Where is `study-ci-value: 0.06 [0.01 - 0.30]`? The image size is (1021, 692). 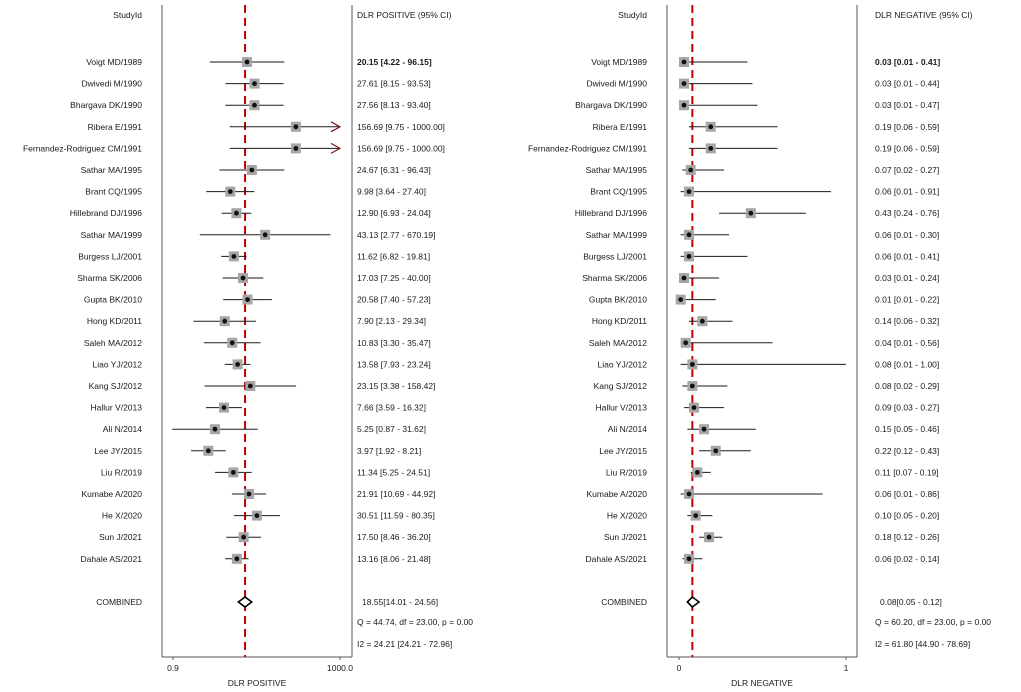
study-ci-value: 0.06 [0.01 - 0.30] is located at coordinates (907, 235).